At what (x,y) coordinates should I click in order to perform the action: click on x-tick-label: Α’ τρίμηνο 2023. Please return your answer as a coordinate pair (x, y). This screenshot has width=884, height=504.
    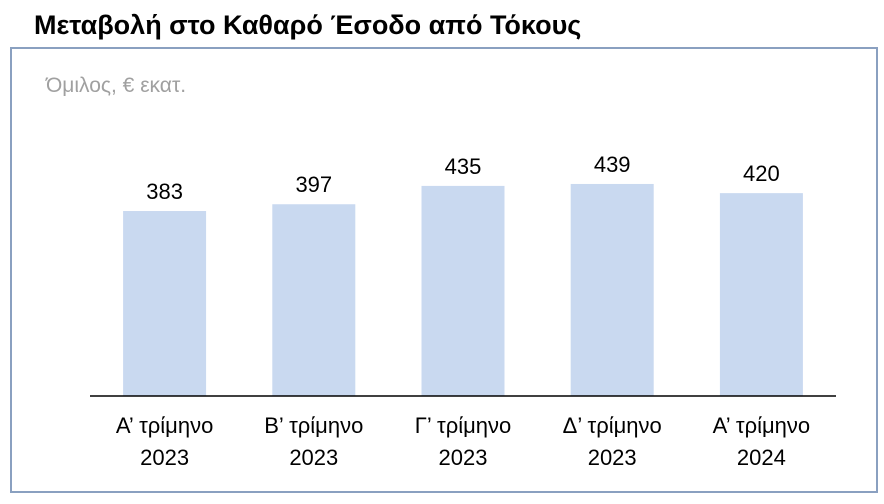
    Looking at the image, I should click on (164, 441).